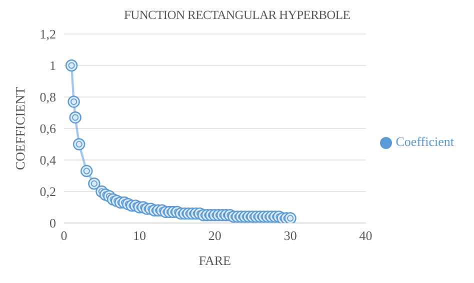  What do you see at coordinates (48, 34) in the screenshot?
I see `y-tick-label: 1,2` at bounding box center [48, 34].